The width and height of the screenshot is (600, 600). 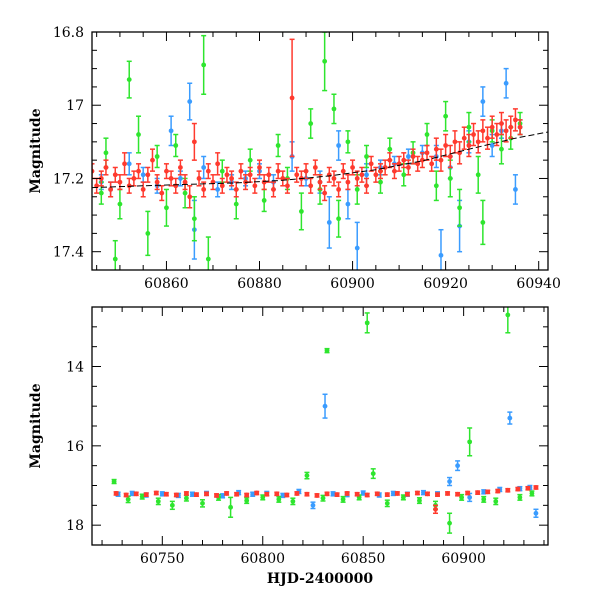 I want to click on trend-curve, so click(x=320, y=160).